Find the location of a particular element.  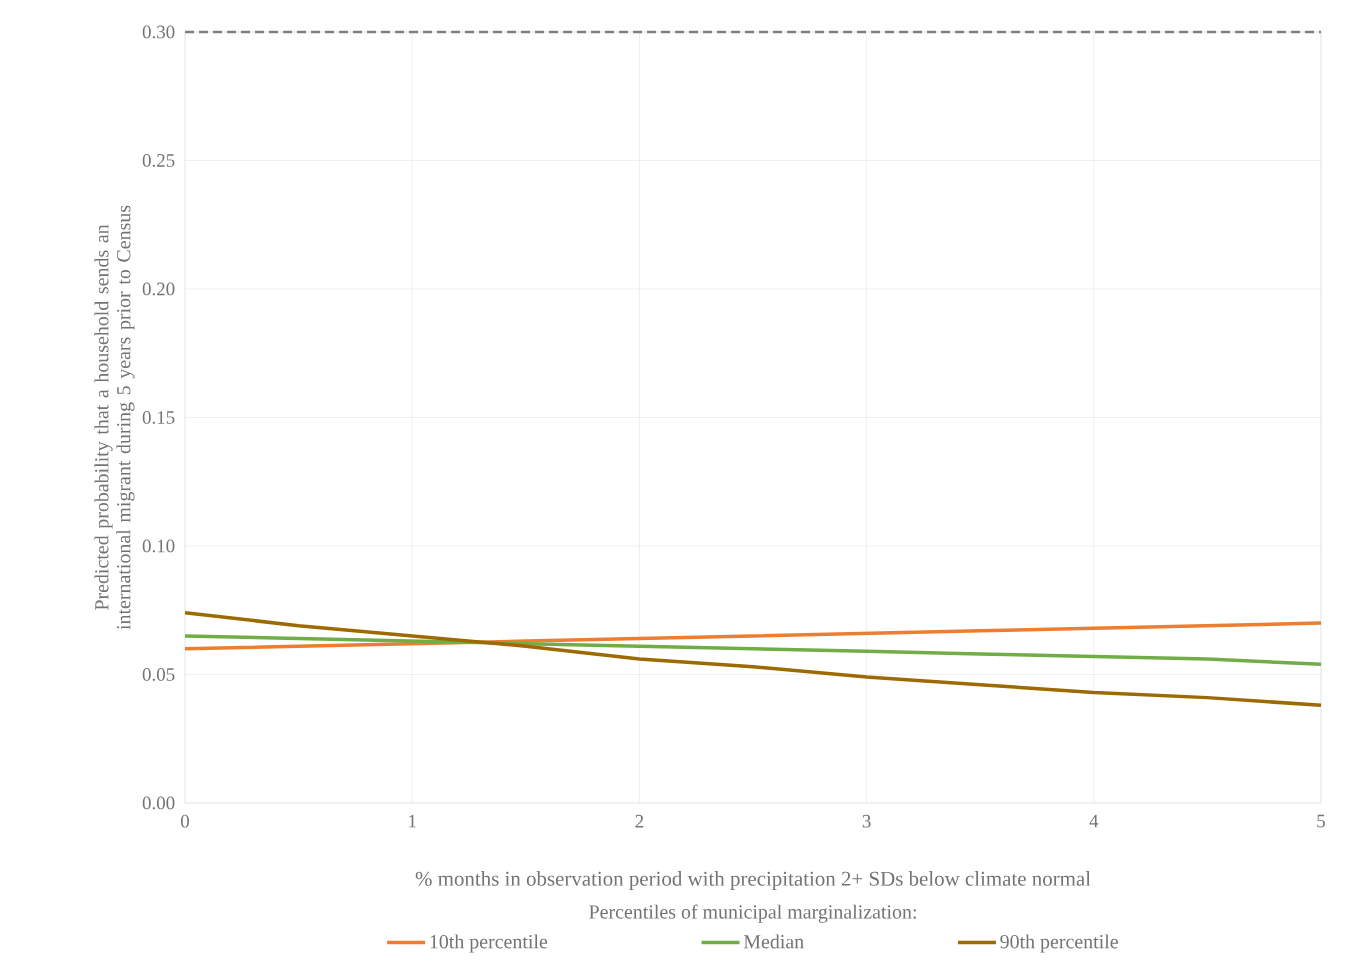

x-tick-label: 5 is located at coordinates (1321, 821).